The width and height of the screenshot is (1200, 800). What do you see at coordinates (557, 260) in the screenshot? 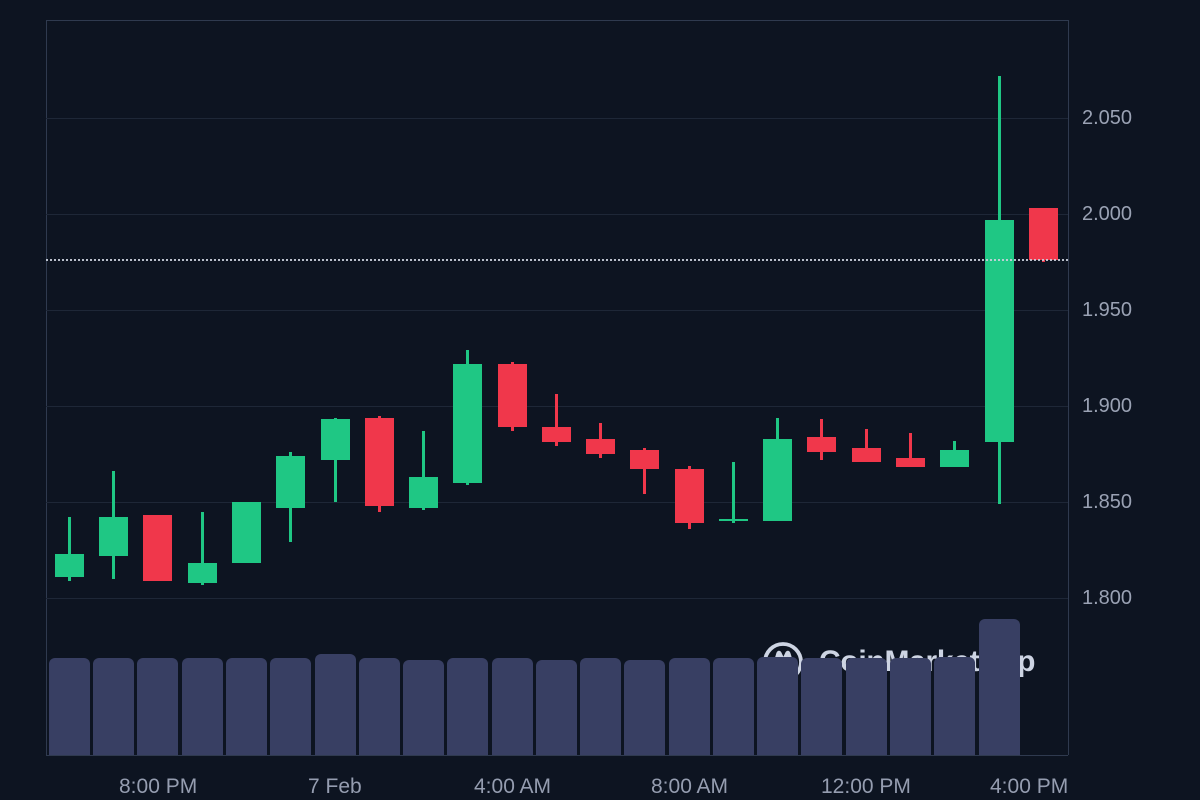
I see `current-price-line` at bounding box center [557, 260].